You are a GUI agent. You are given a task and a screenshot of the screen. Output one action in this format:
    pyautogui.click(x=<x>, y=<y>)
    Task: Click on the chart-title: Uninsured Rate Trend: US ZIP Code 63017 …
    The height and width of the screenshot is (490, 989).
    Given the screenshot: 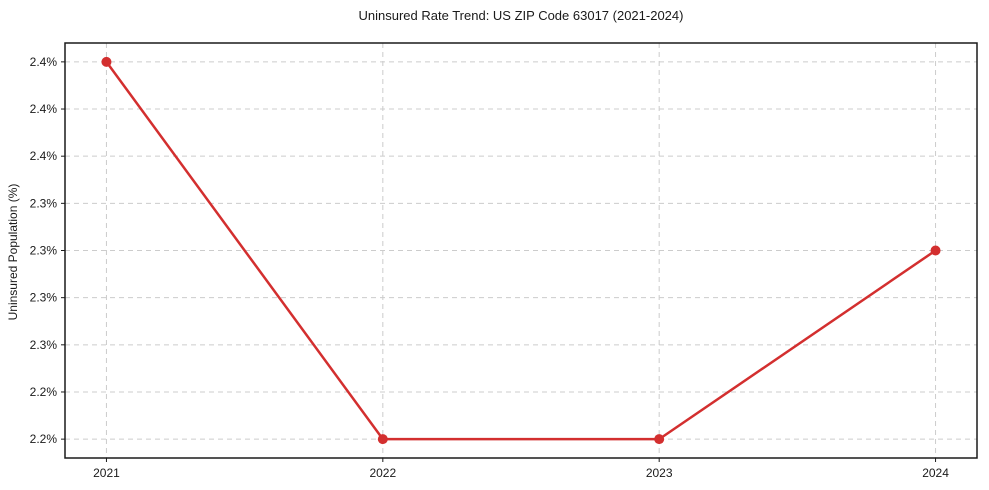 What is the action you would take?
    pyautogui.click(x=521, y=15)
    